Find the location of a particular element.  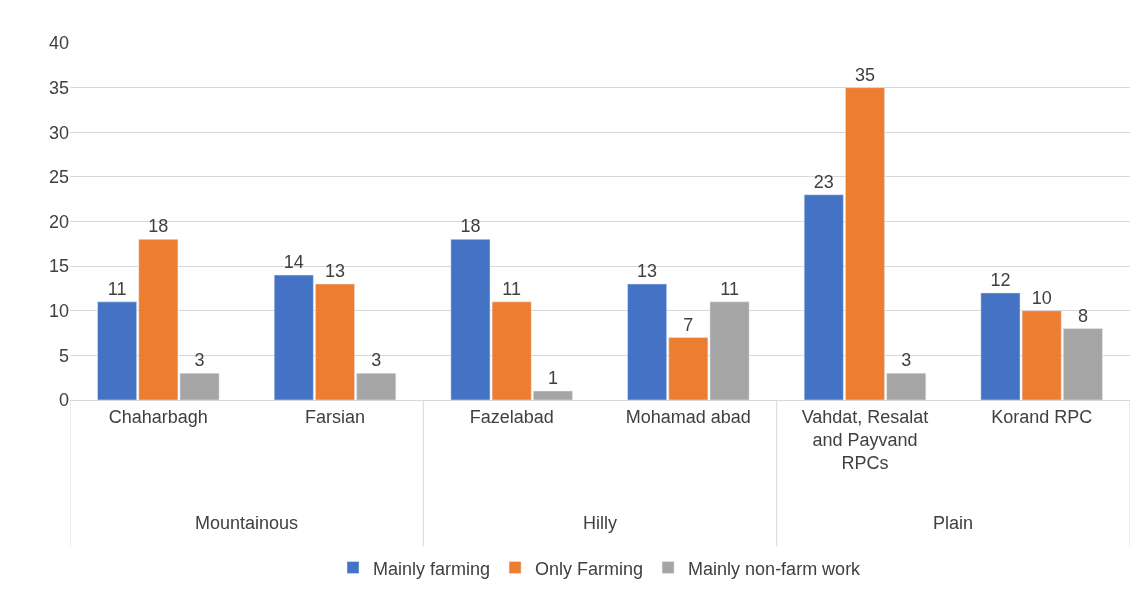

data-label: 1 is located at coordinates (552, 378).